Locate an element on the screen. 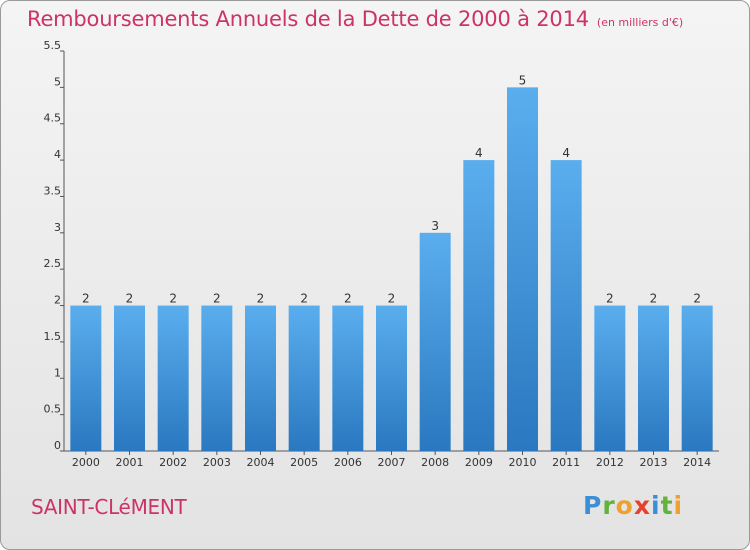 The width and height of the screenshot is (750, 550). y-tick-label: 0 is located at coordinates (57, 445).